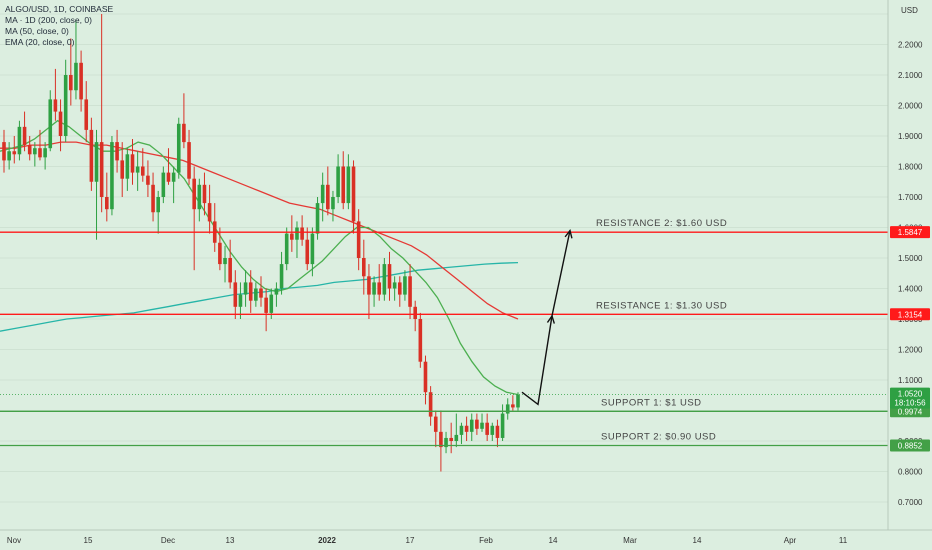  What do you see at coordinates (909, 10) in the screenshot?
I see `axis-currency-label: USD` at bounding box center [909, 10].